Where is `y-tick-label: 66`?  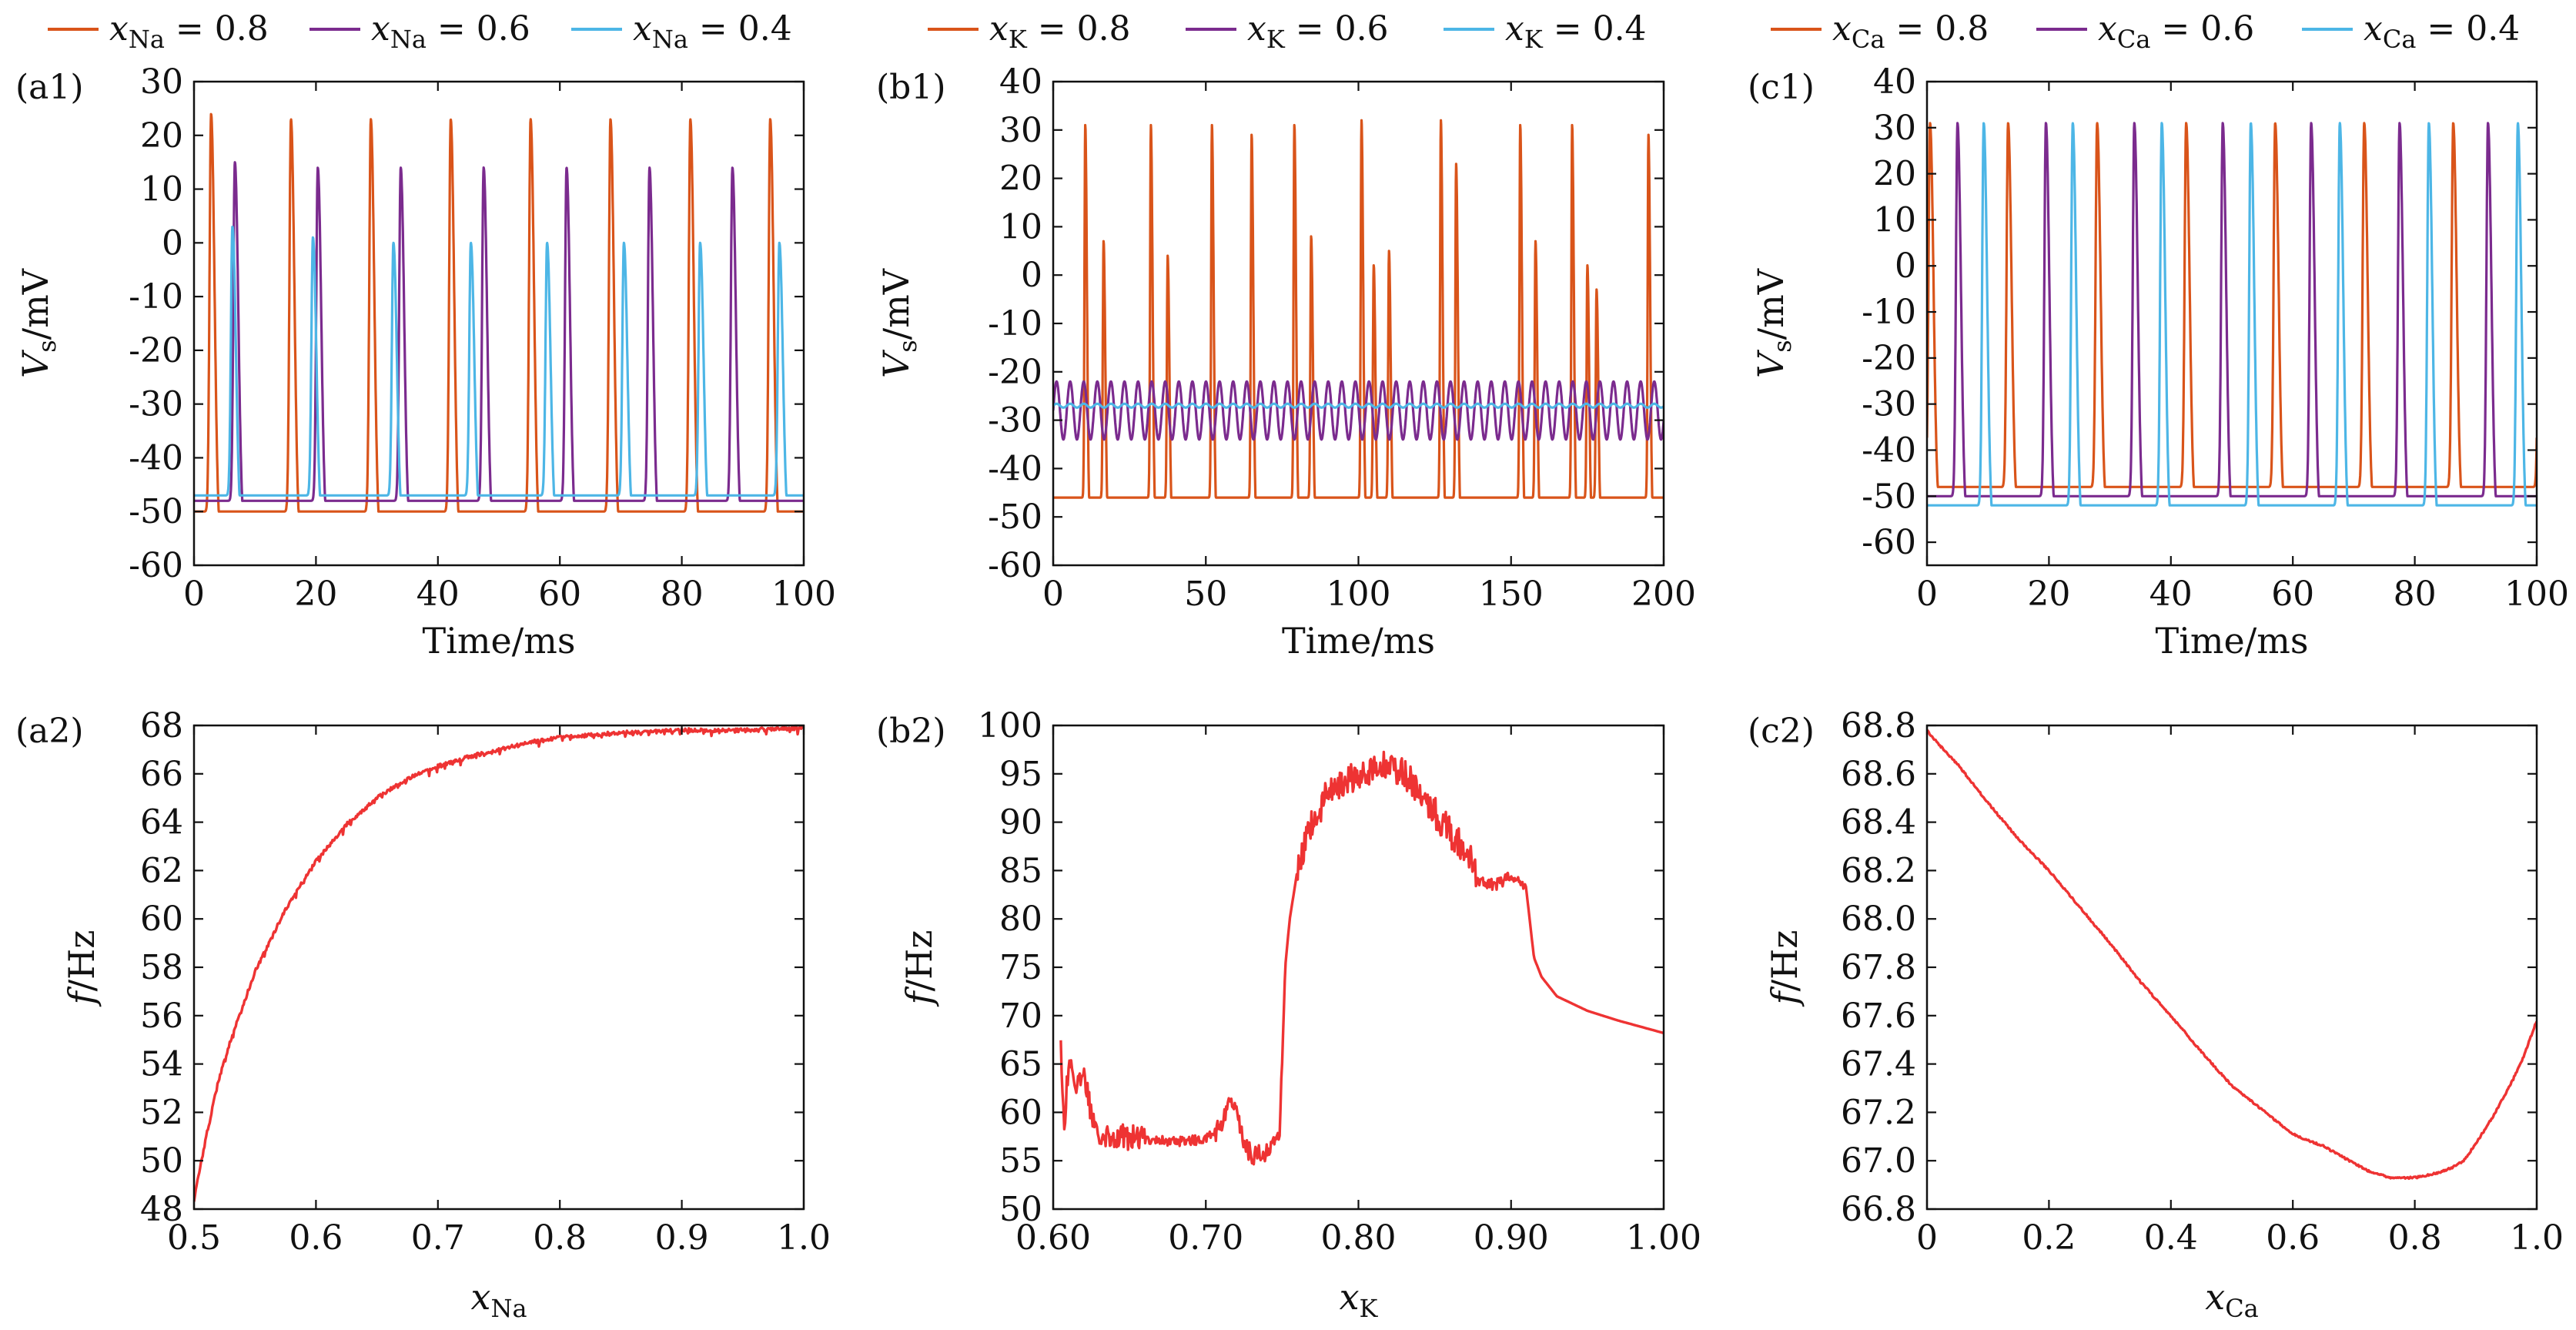 y-tick-label: 66 is located at coordinates (162, 774).